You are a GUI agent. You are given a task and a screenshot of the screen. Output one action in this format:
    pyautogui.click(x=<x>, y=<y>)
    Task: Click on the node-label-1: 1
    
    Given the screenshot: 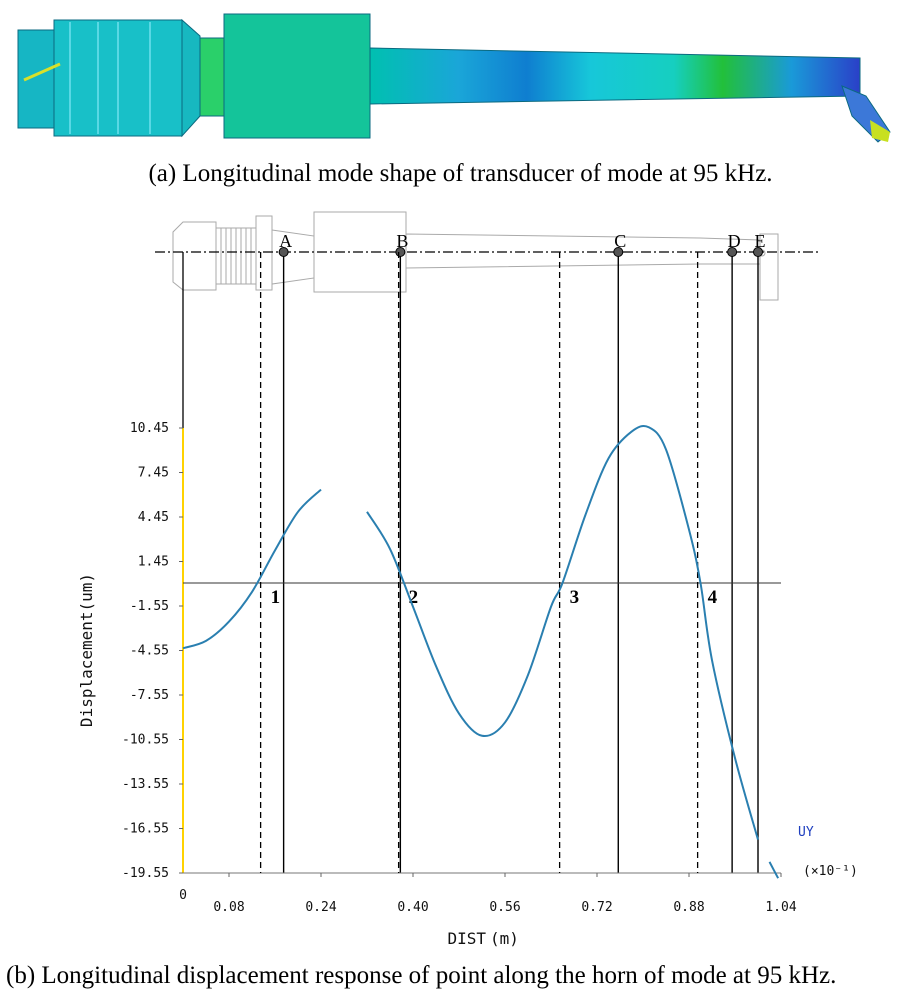 What is the action you would take?
    pyautogui.click(x=276, y=597)
    